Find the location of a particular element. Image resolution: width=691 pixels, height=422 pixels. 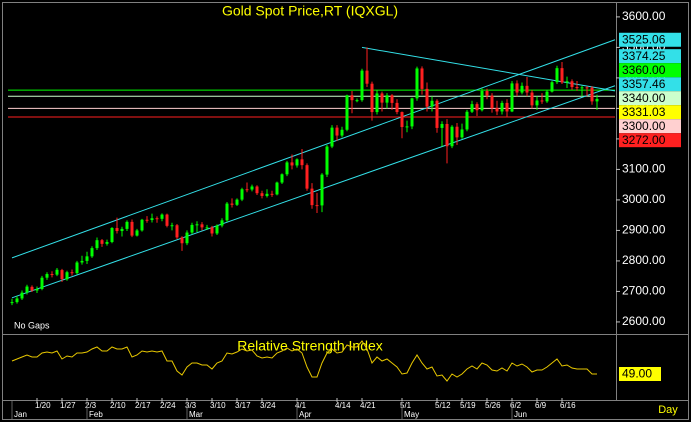

chart-title: Gold Spot Price,RT (IQXGL) is located at coordinates (310, 11).